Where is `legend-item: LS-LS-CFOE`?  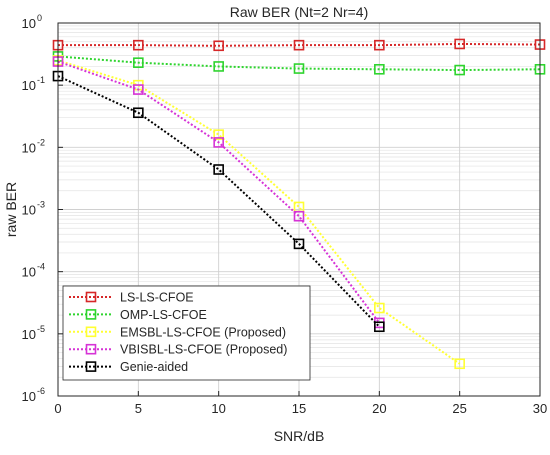
legend-item: LS-LS-CFOE is located at coordinates (131, 298).